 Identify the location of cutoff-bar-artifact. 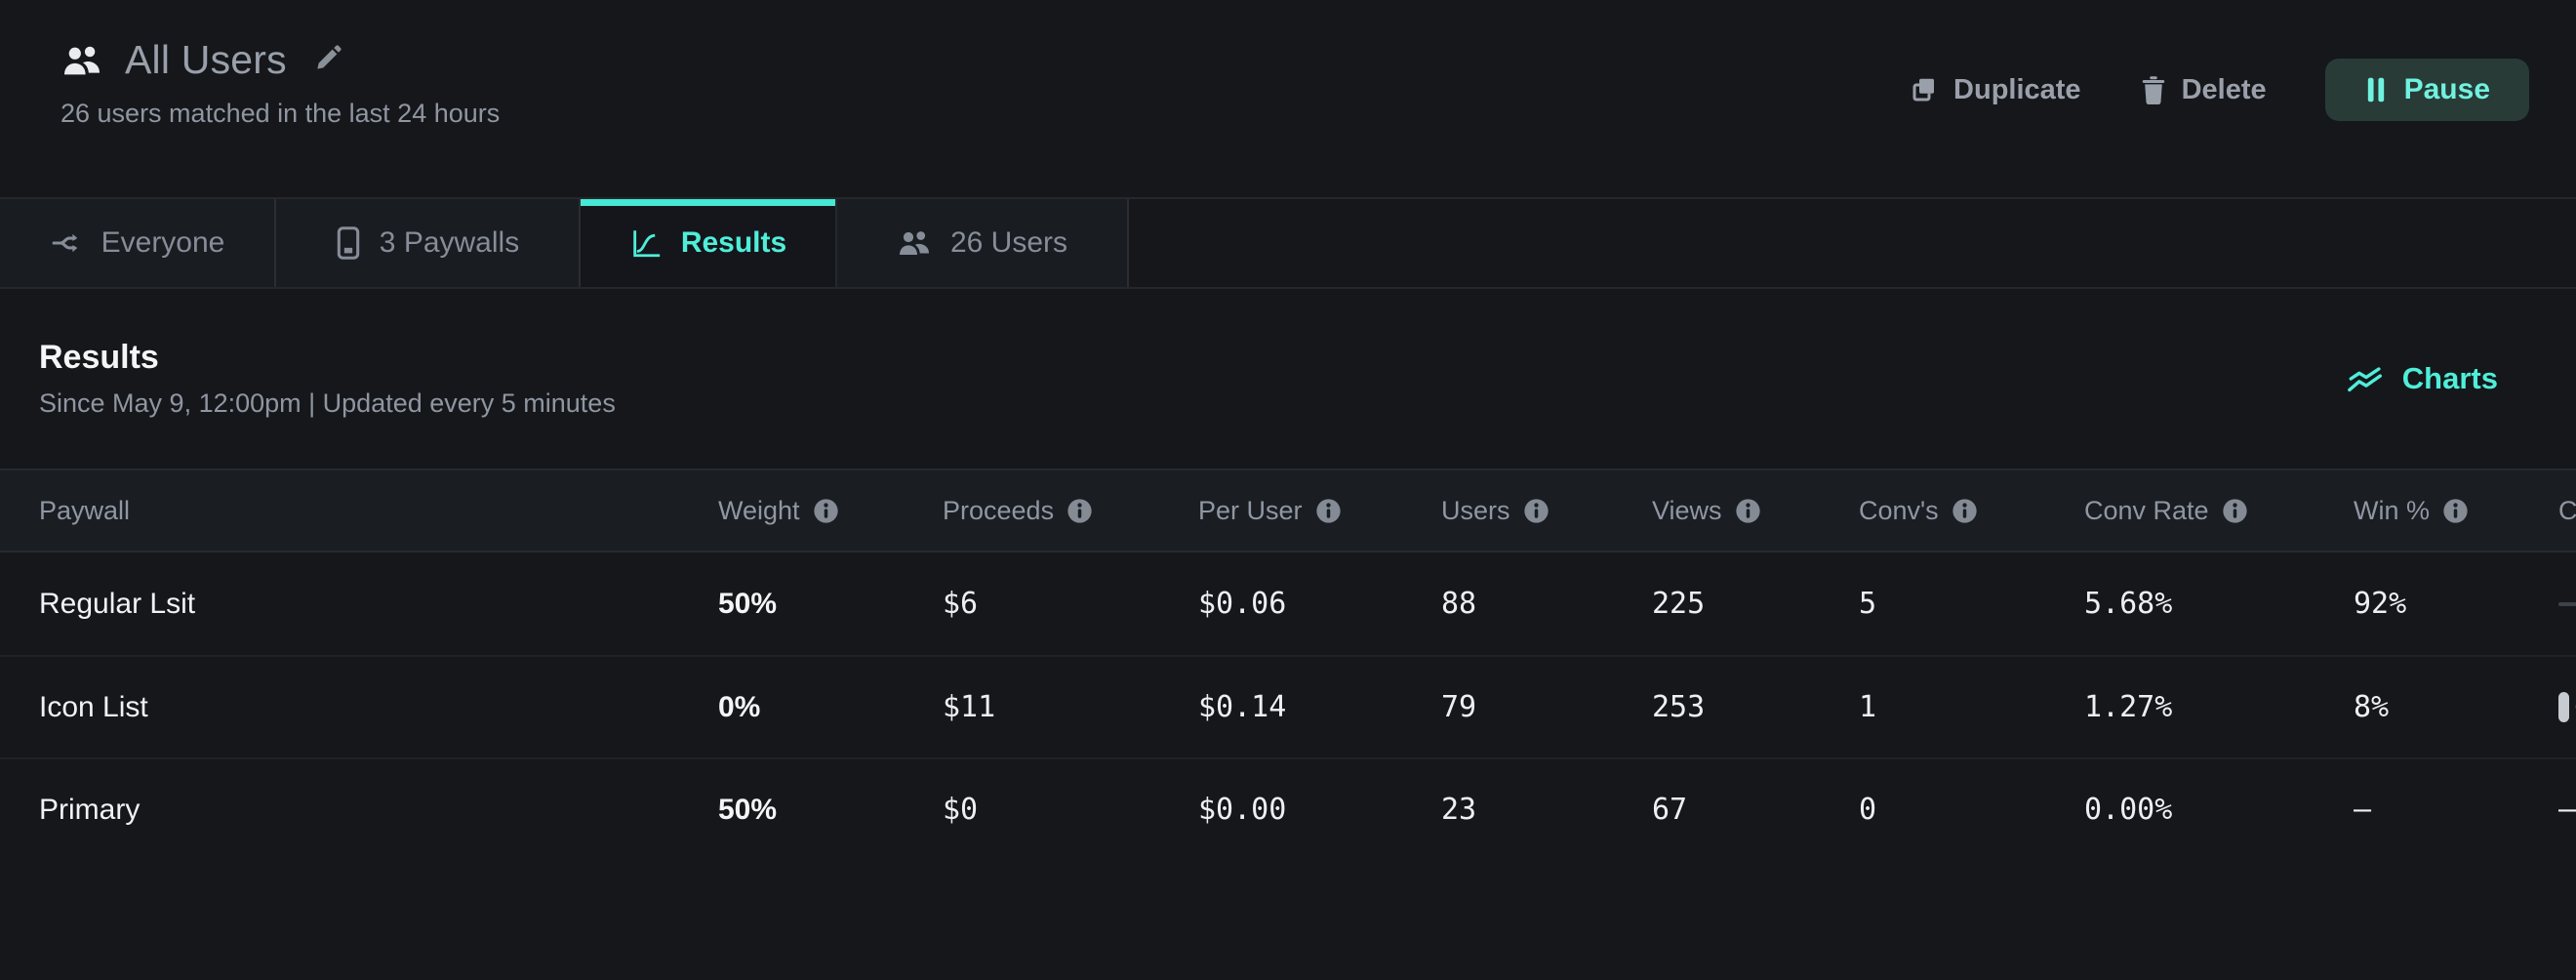
(2567, 707).